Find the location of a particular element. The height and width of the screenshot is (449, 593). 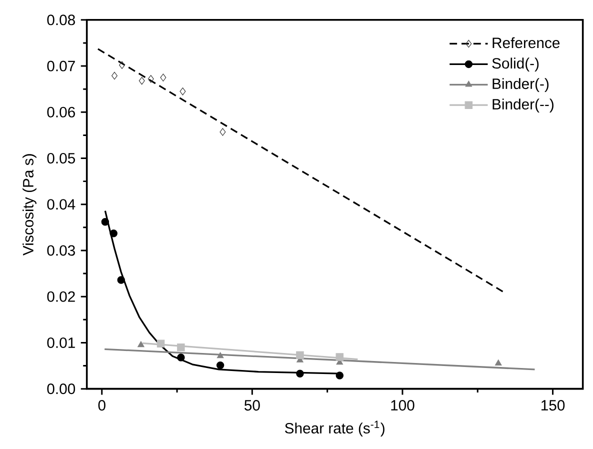

x-tick-label: 100 is located at coordinates (402, 405).